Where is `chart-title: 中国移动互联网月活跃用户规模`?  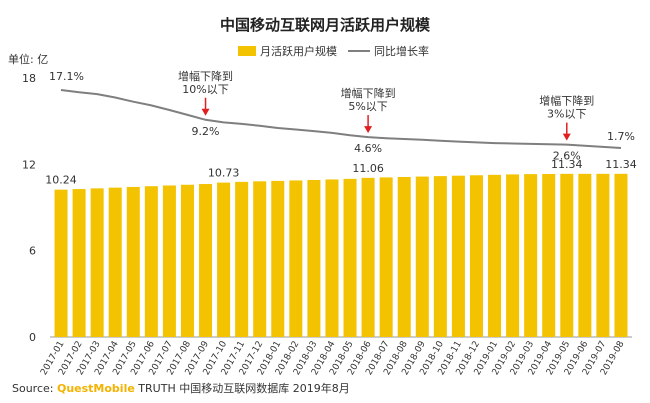 chart-title: 中国移动互联网月活跃用户规模 is located at coordinates (325, 25).